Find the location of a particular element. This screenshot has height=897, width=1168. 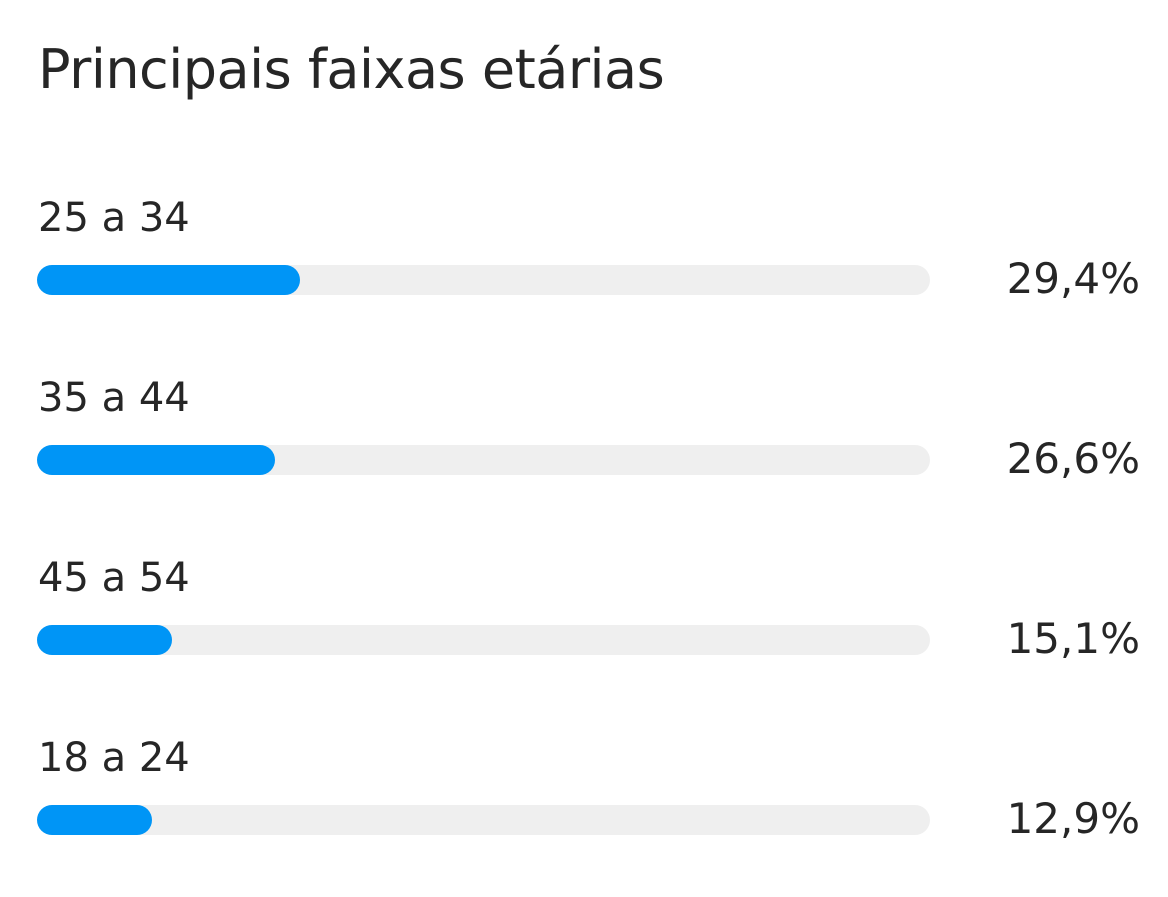

bar-category-label: 25 a 34 is located at coordinates (114, 218).